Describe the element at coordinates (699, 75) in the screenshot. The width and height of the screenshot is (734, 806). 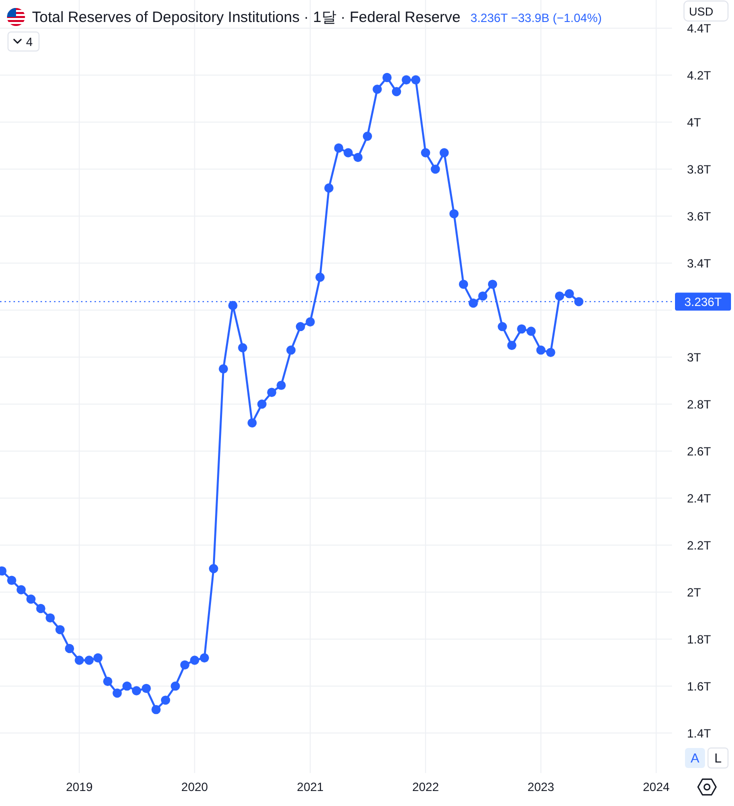
I see `y-tick-label: 4.2T` at that location.